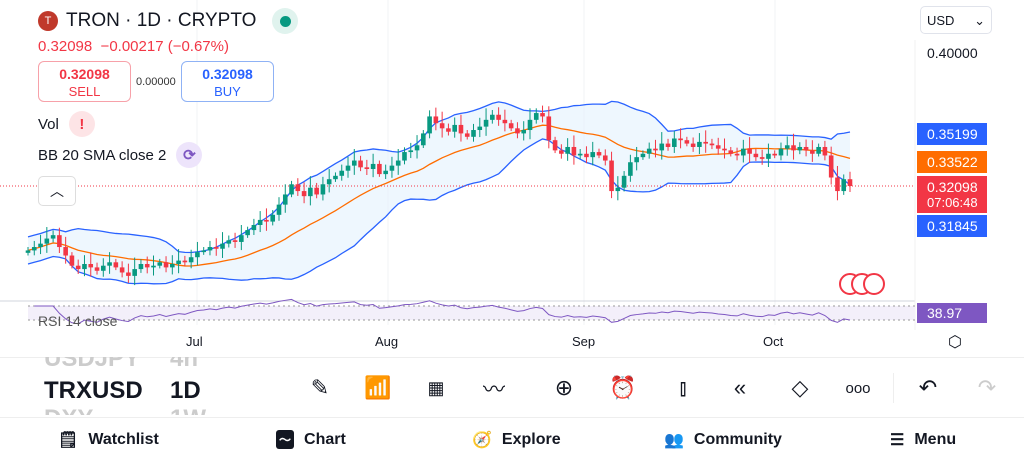  Describe the element at coordinates (436, 387) in the screenshot. I see `templates-icon: ▦` at that location.